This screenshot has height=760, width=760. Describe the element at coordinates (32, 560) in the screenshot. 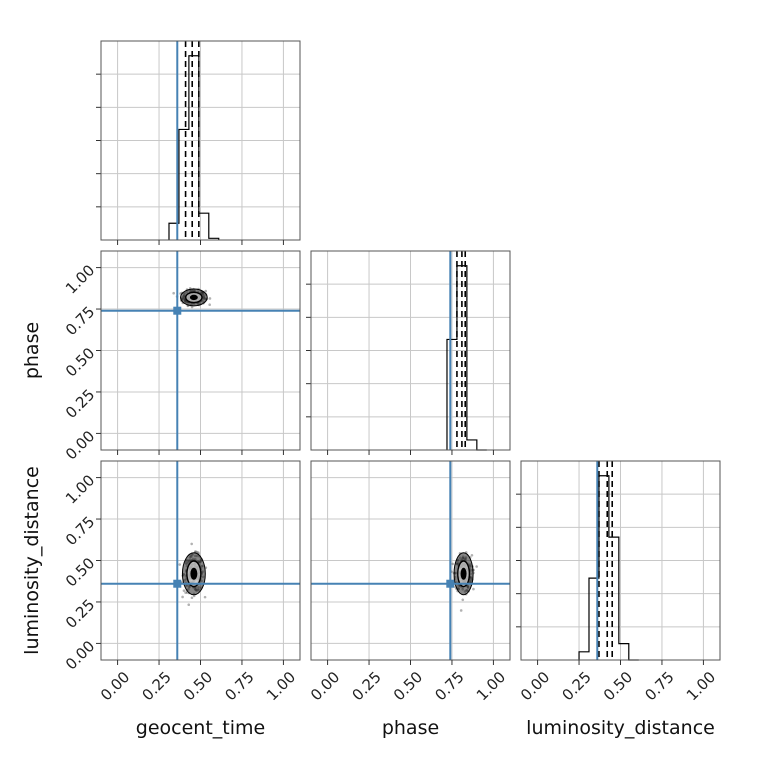

I see `y-axis-label-luminosity_distance: luminosity_distance` at that location.